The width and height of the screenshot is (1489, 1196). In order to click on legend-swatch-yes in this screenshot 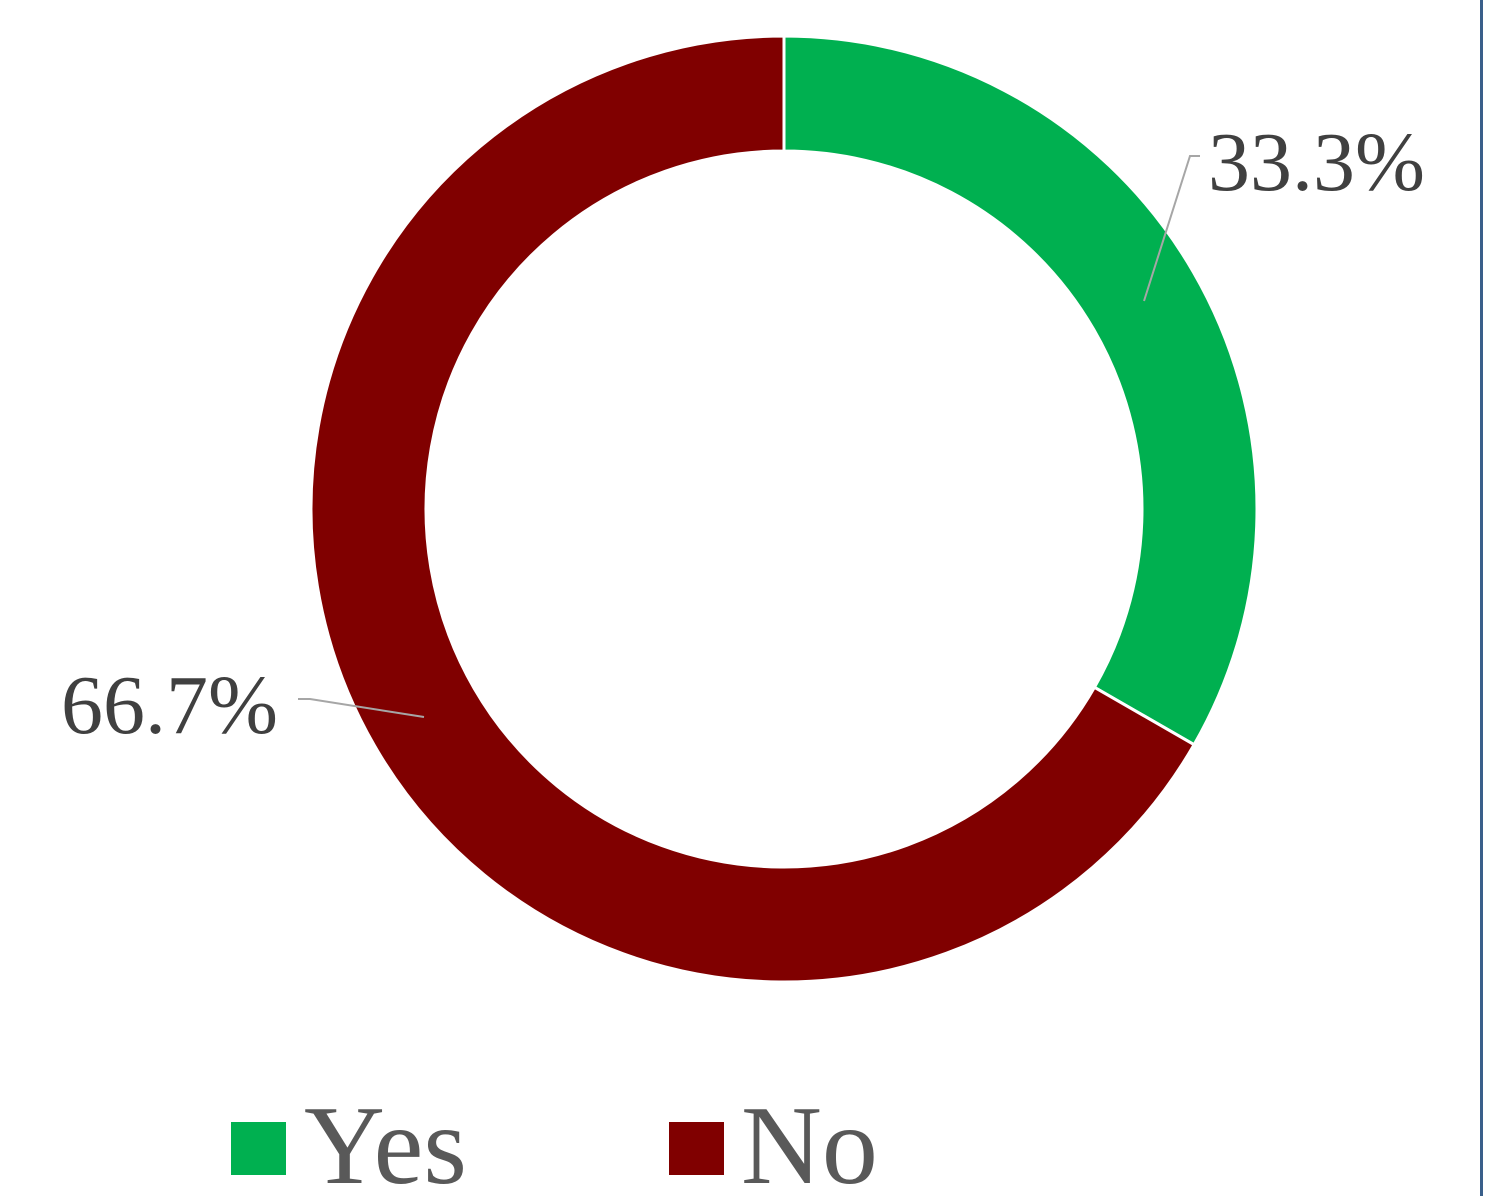, I will do `click(258, 1148)`.